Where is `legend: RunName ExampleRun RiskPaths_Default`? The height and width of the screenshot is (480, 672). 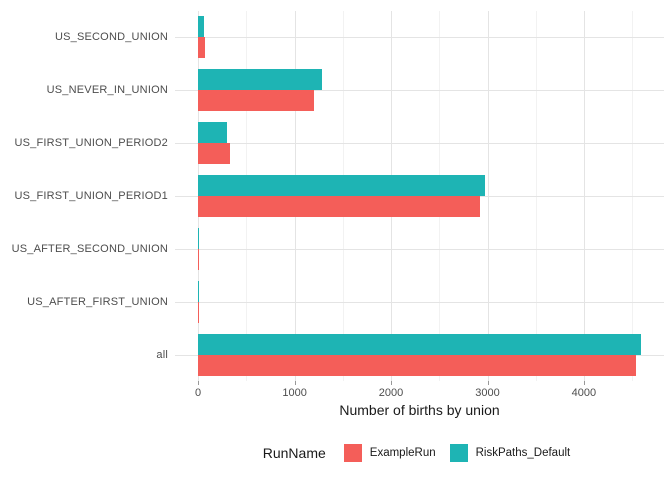 legend: RunName ExampleRun RiskPaths_Default is located at coordinates (419, 453).